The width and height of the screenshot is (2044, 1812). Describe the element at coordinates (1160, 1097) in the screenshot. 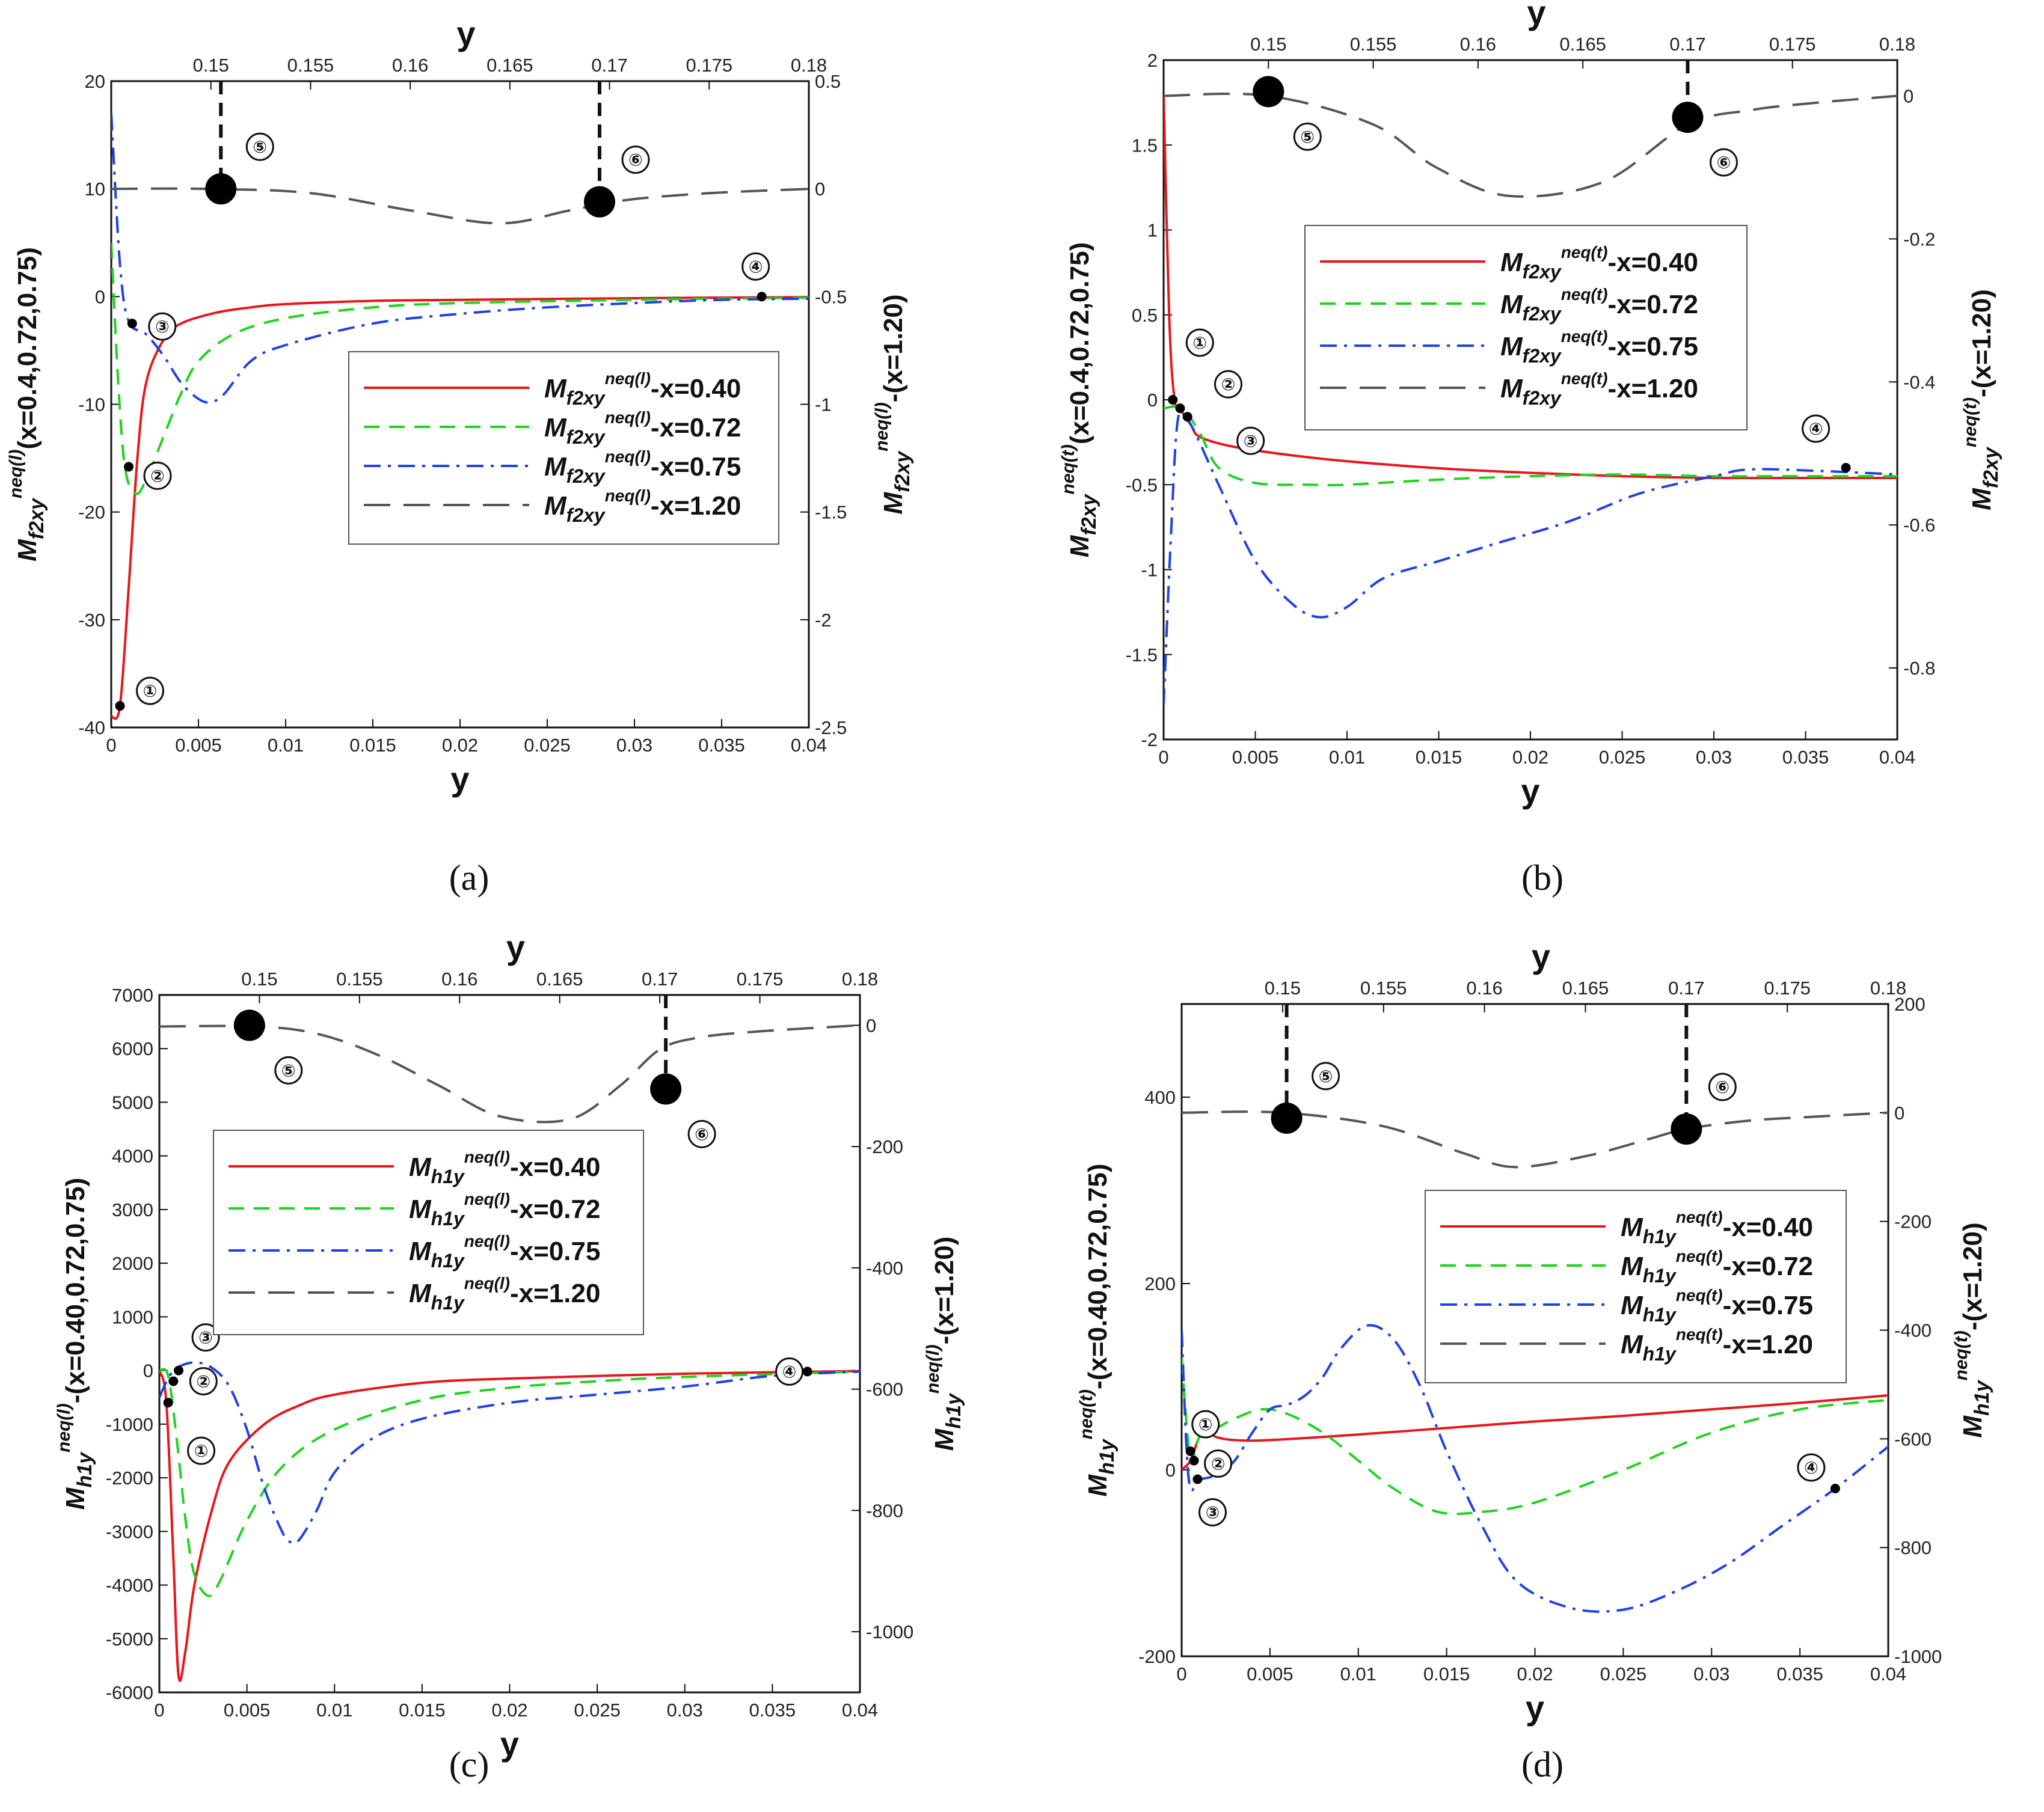

I see `y-tick-label: 400` at that location.